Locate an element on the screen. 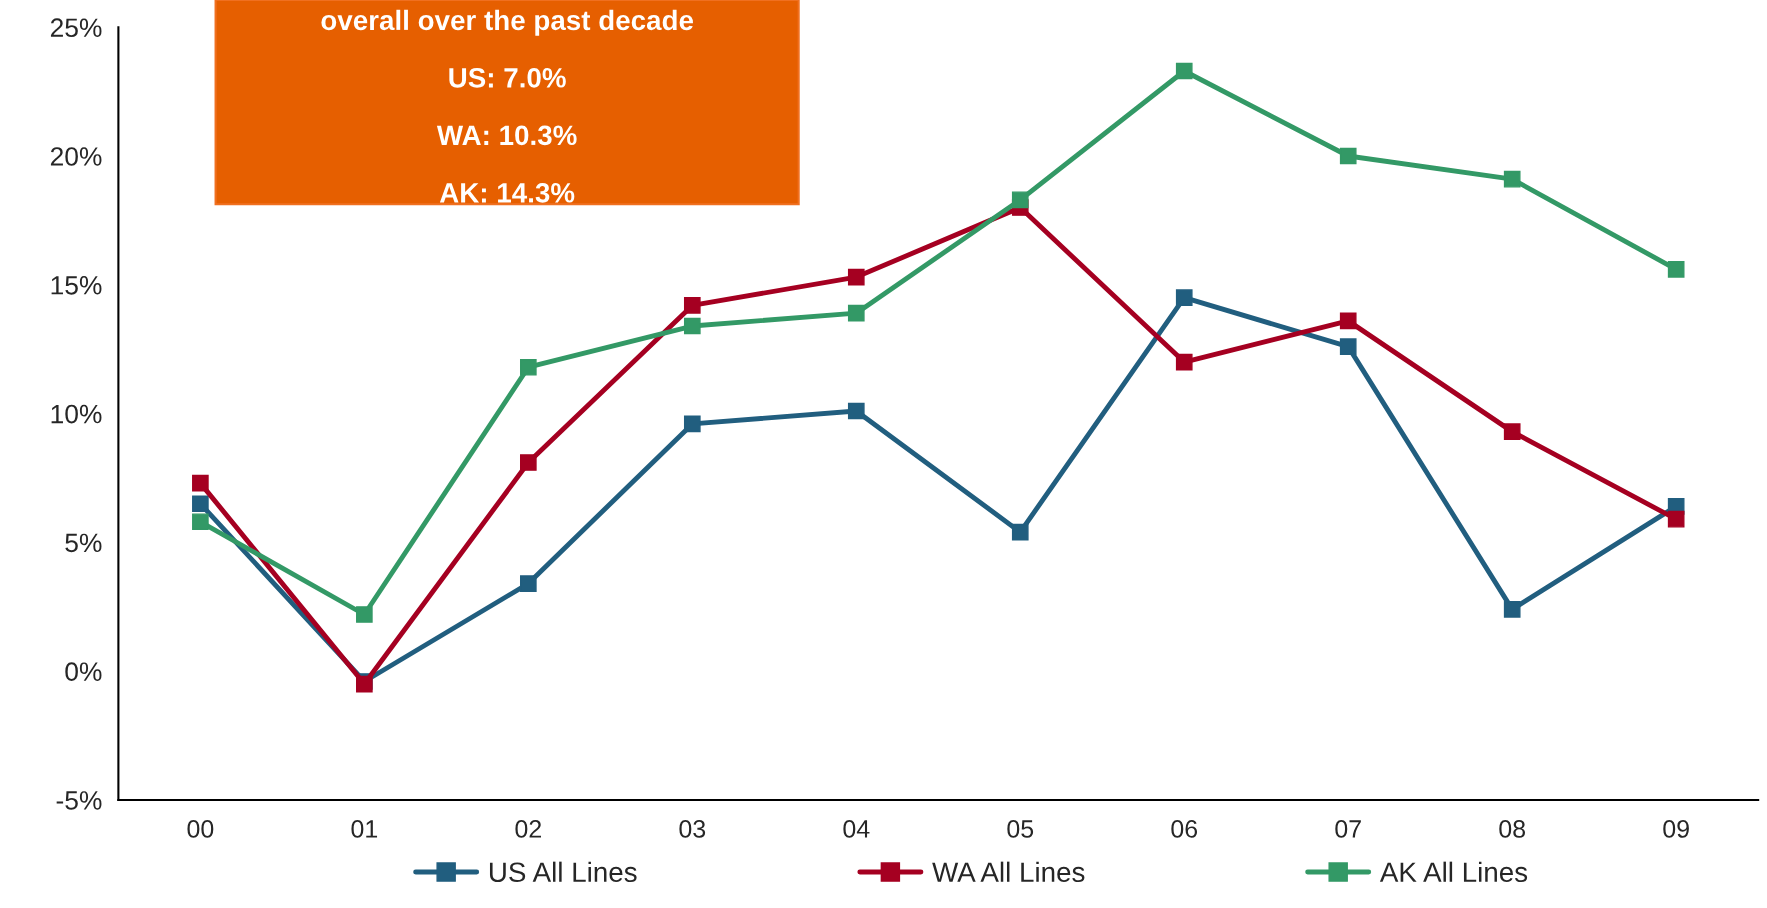 The height and width of the screenshot is (908, 1767). y-tick-label: -5% is located at coordinates (79, 800).